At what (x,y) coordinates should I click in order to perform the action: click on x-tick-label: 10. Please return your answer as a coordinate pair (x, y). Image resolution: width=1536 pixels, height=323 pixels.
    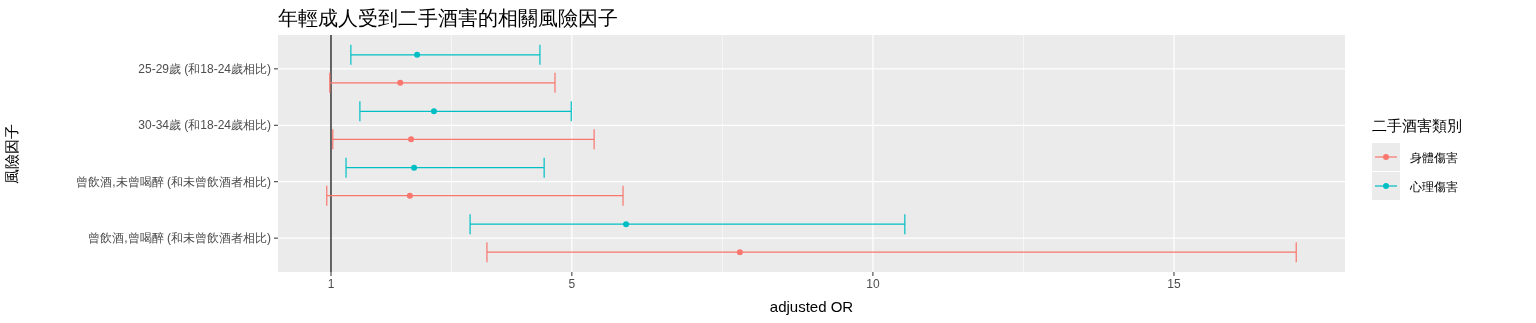
    Looking at the image, I should click on (873, 284).